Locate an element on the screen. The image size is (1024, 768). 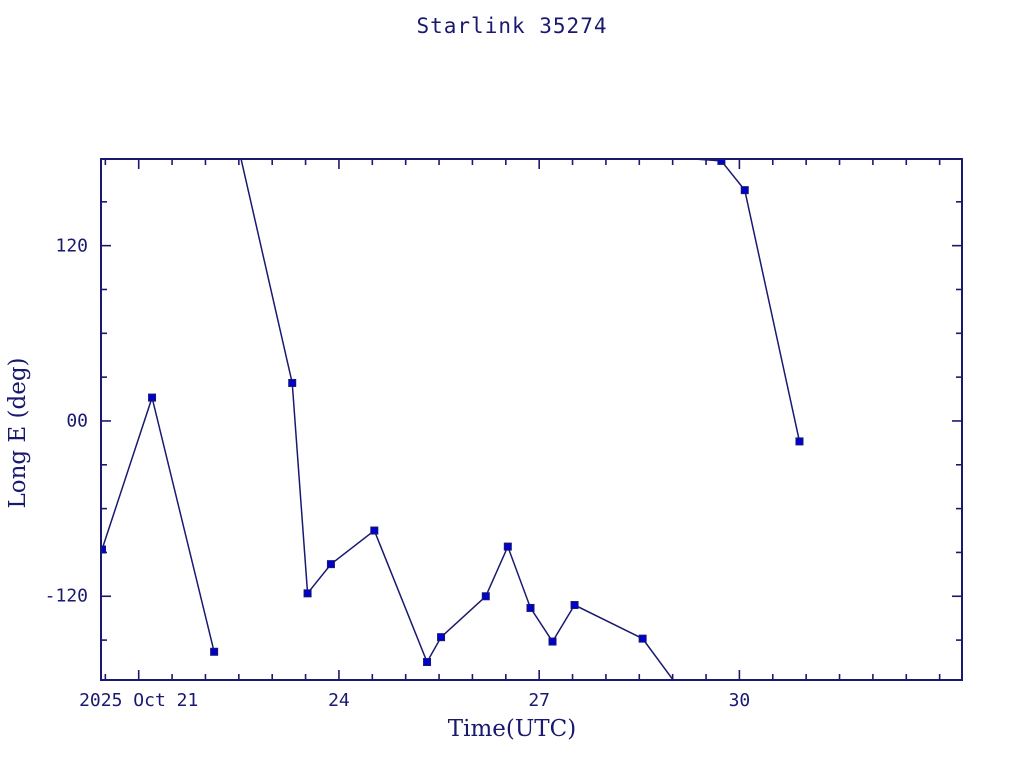
y-tick-label: -120 is located at coordinates (66, 596).